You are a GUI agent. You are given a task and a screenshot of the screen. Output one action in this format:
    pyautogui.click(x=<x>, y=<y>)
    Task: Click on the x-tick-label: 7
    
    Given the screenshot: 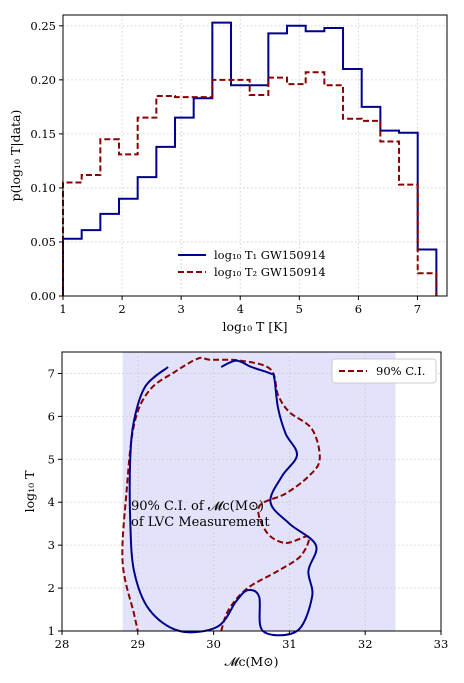 What is the action you would take?
    pyautogui.click(x=417, y=309)
    